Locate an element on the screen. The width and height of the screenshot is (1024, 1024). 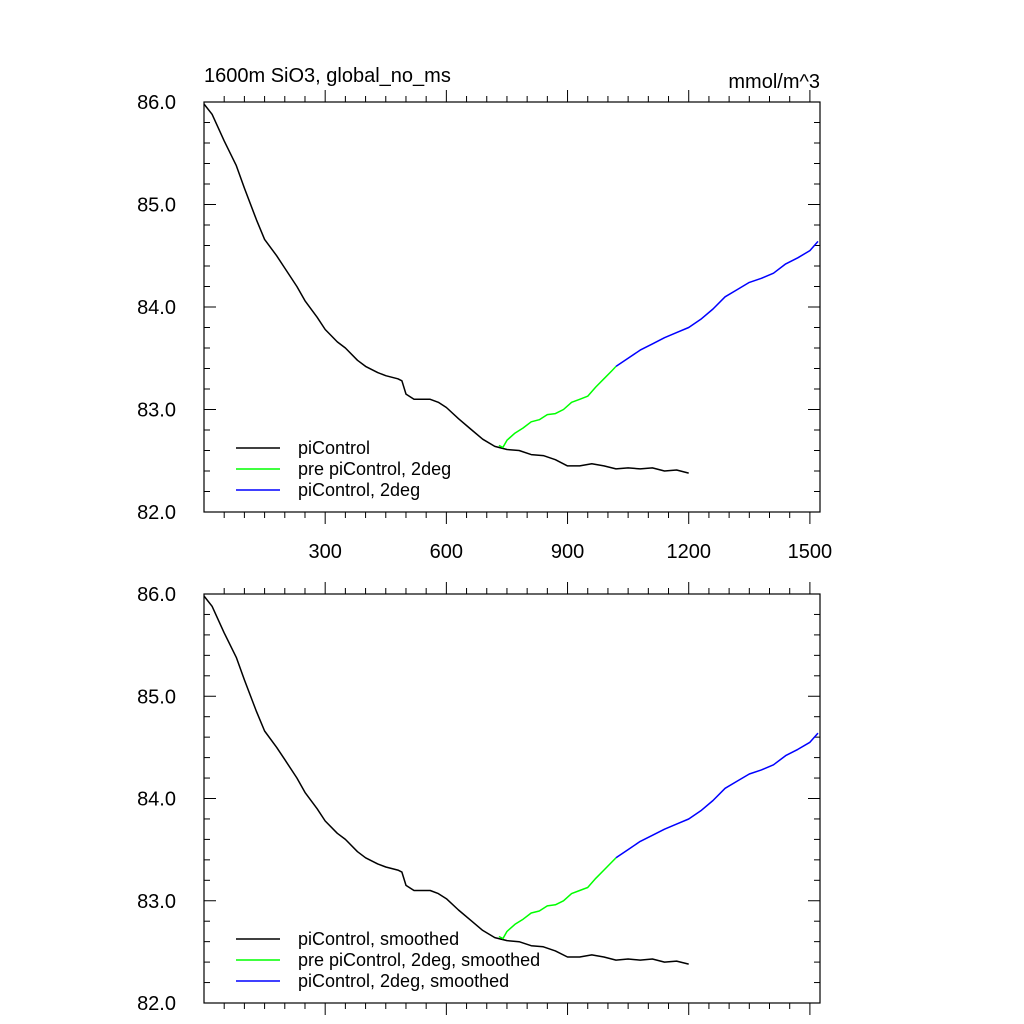
x-tick-label: 1200 is located at coordinates (688, 552).